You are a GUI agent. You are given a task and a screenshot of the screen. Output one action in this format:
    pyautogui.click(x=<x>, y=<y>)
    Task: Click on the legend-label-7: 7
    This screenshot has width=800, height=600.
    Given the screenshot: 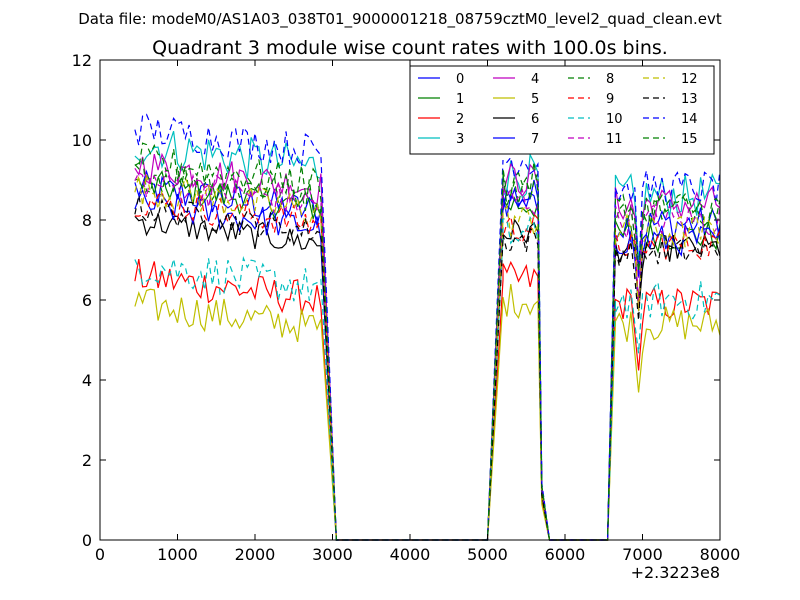 What is the action you would take?
    pyautogui.click(x=535, y=139)
    